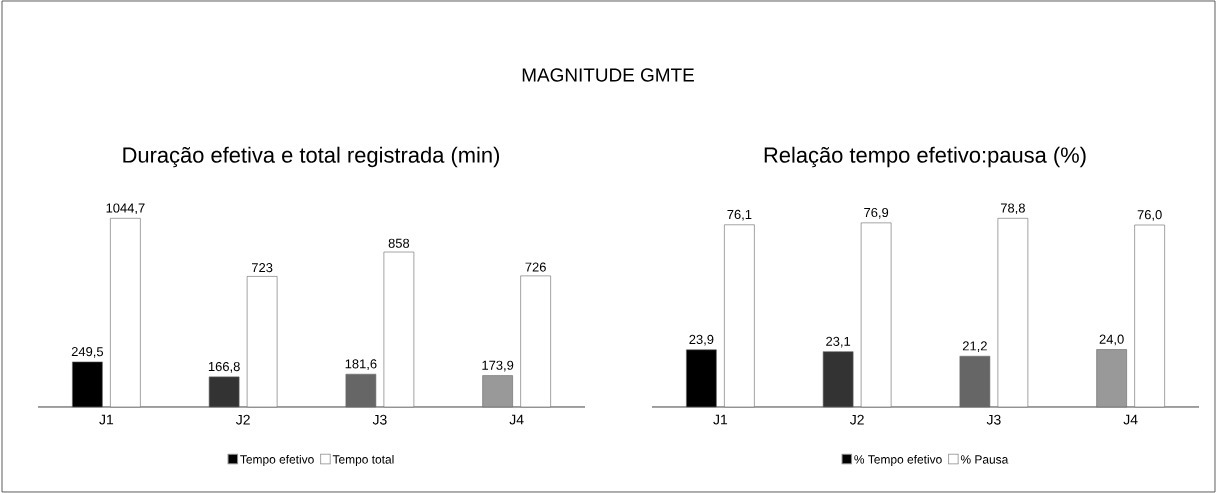  Describe the element at coordinates (498, 366) in the screenshot. I see `data-label: 173,9` at that location.